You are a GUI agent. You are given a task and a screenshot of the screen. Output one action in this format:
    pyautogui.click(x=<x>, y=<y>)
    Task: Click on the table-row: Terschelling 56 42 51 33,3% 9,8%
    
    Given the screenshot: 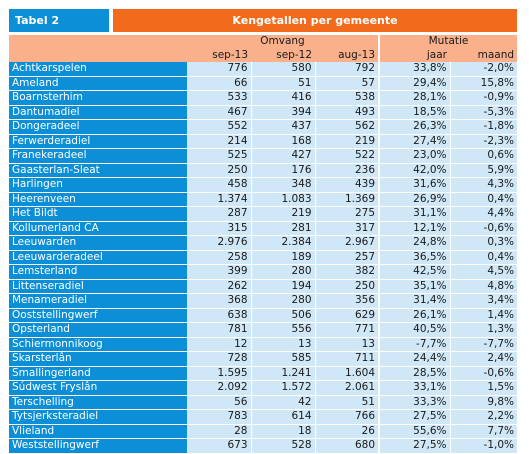 What is the action you would take?
    pyautogui.click(x=263, y=402)
    